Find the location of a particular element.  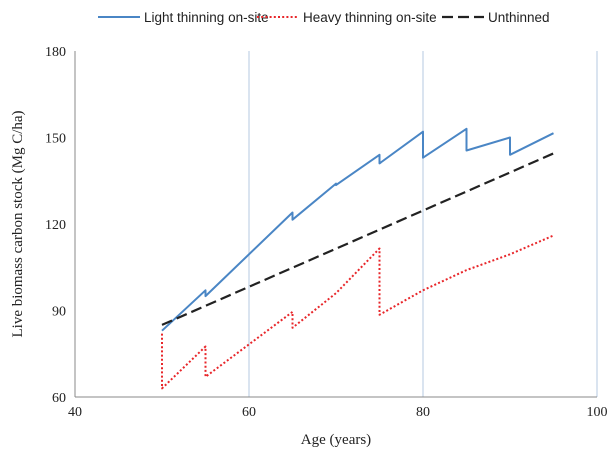

x-axis-title: Age (years) is located at coordinates (336, 440).